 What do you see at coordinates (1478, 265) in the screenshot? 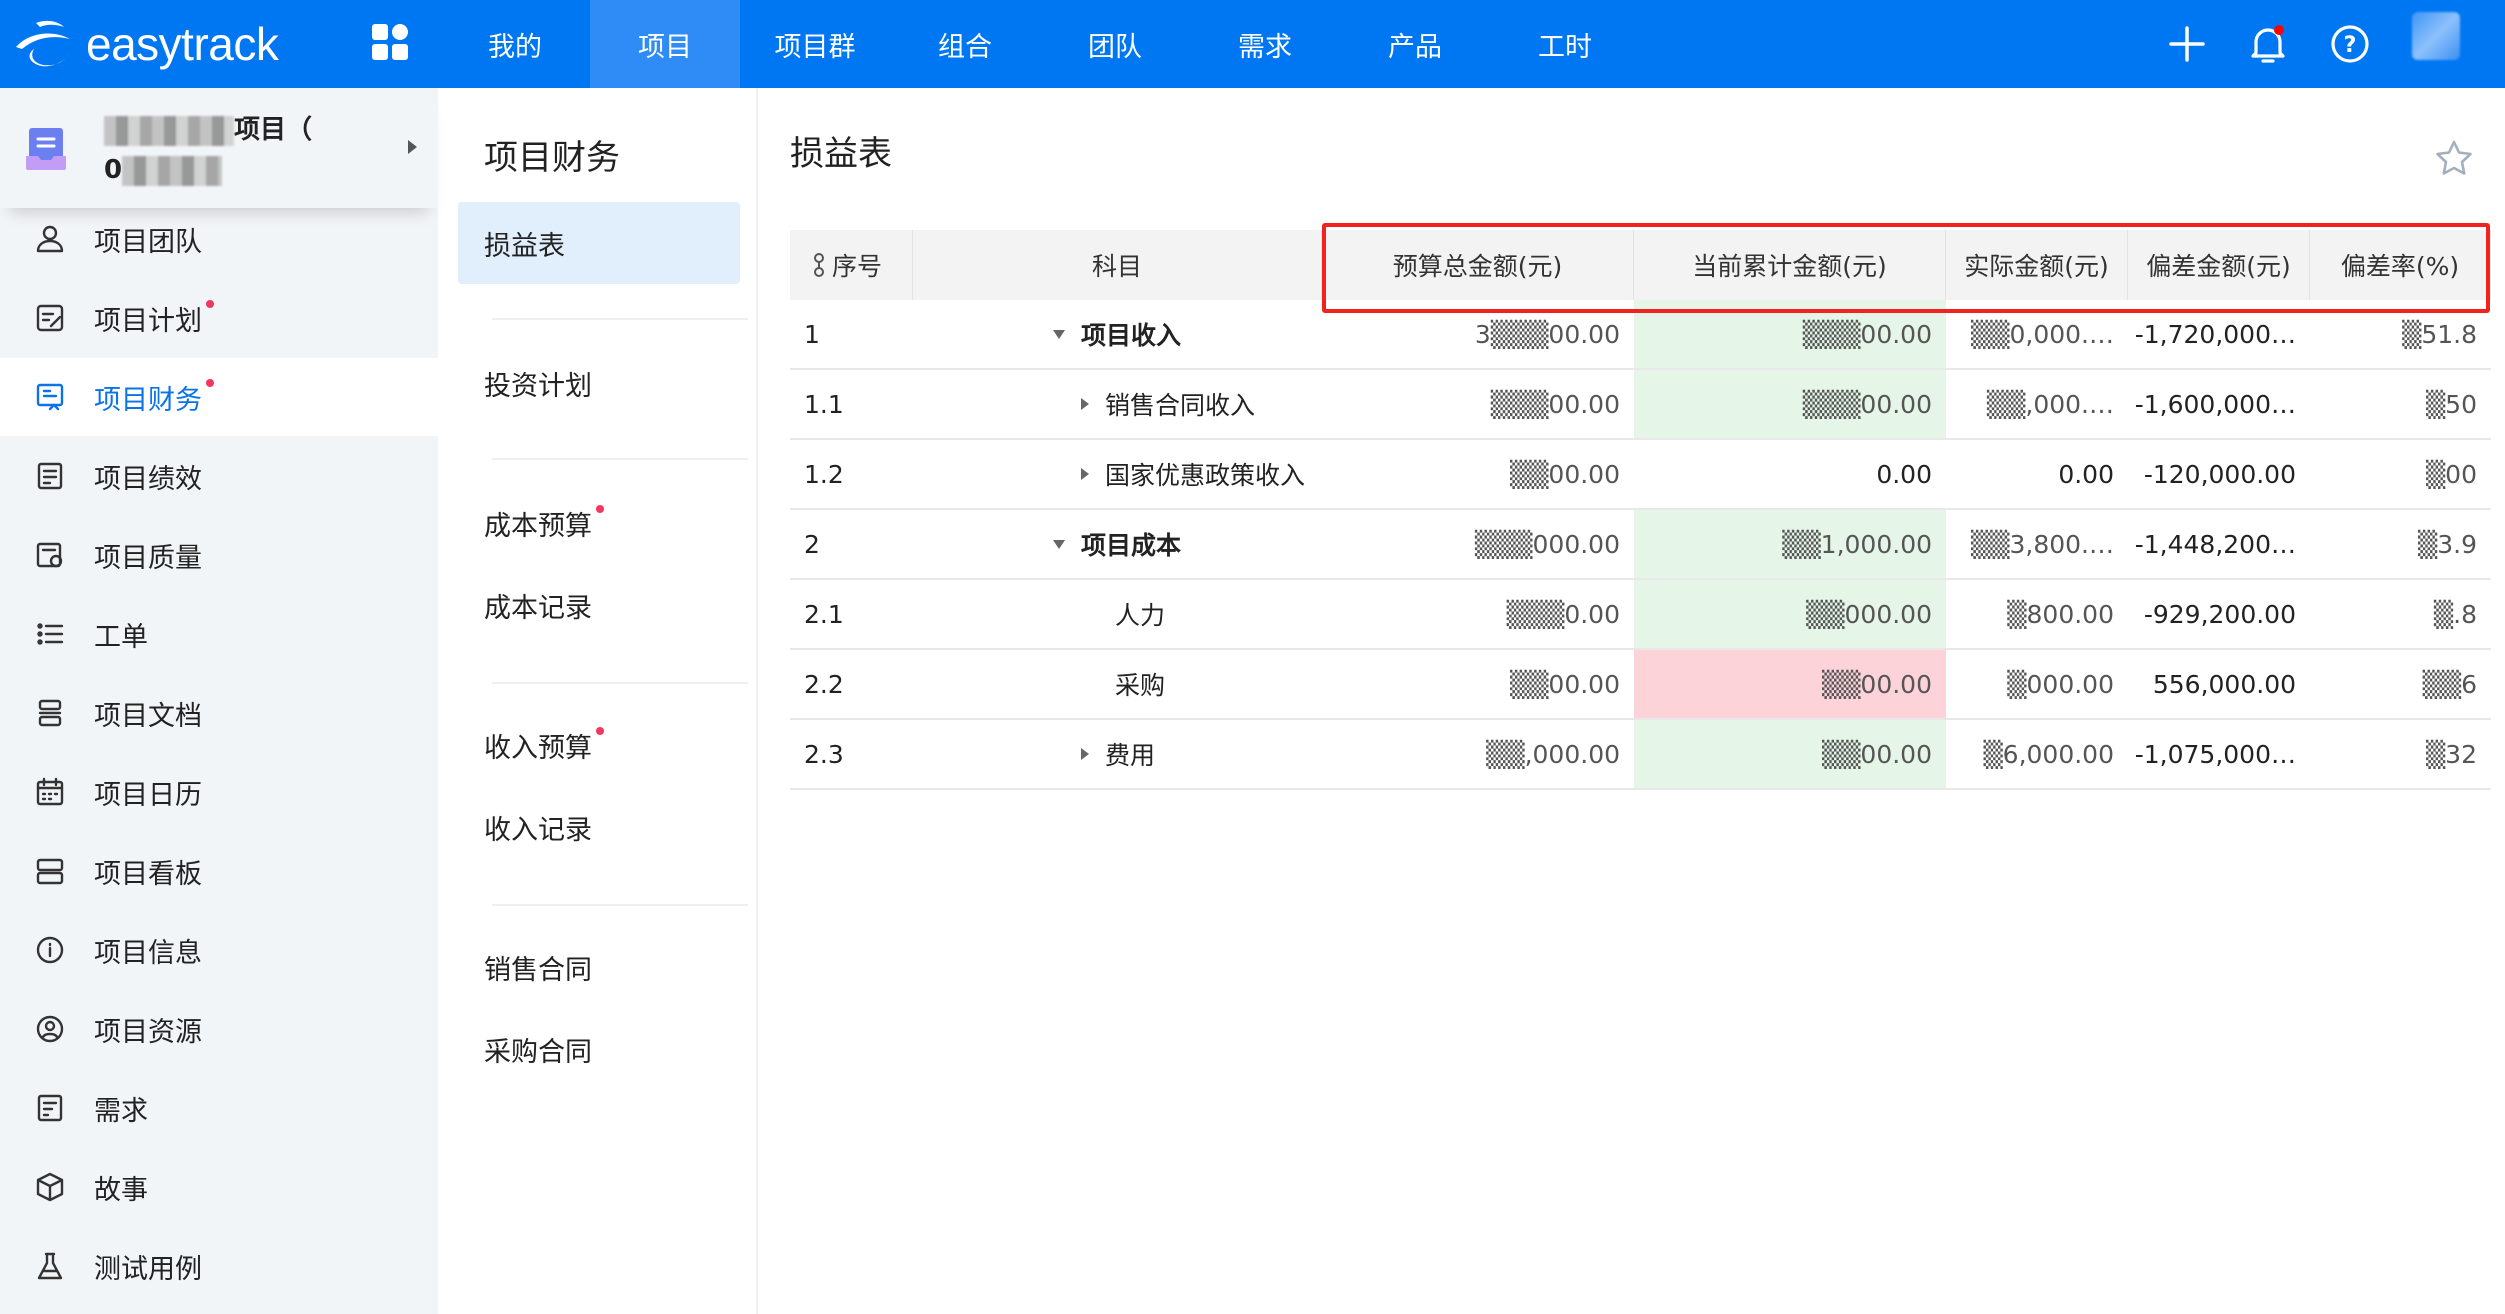
I see `column-header-2: 预算总金额(元)` at bounding box center [1478, 265].